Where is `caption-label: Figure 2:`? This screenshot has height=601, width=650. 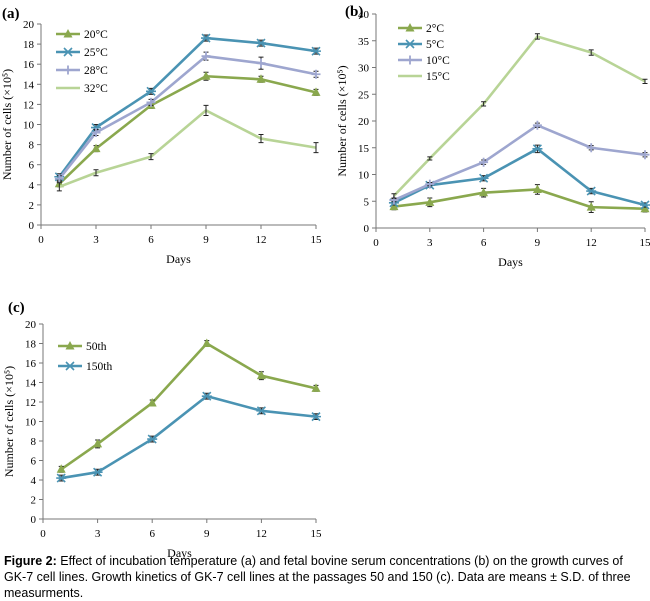
caption-label: Figure 2: is located at coordinates (30, 561).